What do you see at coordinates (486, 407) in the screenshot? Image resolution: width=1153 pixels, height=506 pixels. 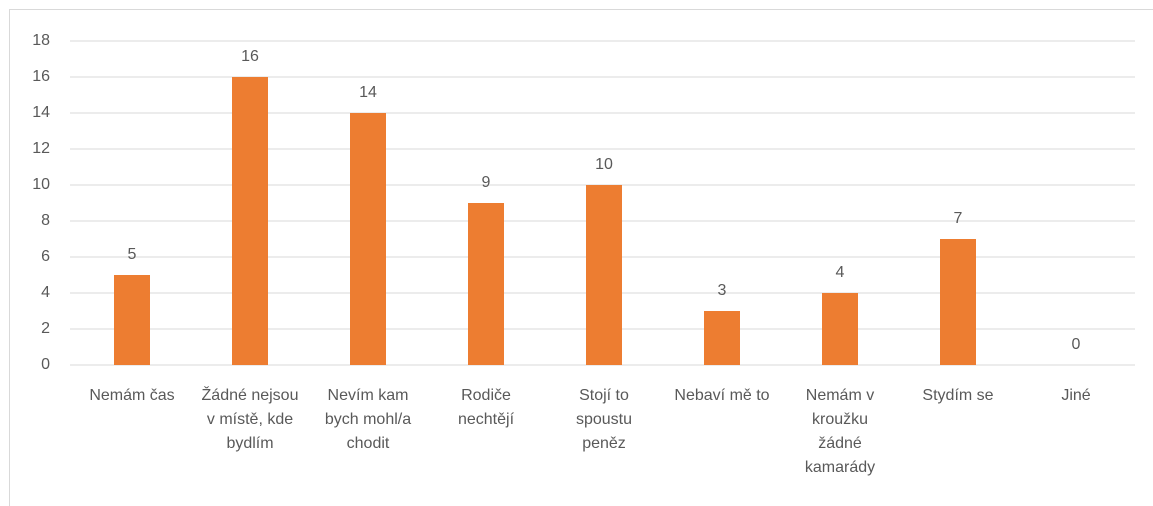 I see `x-tick-label: Rodiče nechtějí` at bounding box center [486, 407].